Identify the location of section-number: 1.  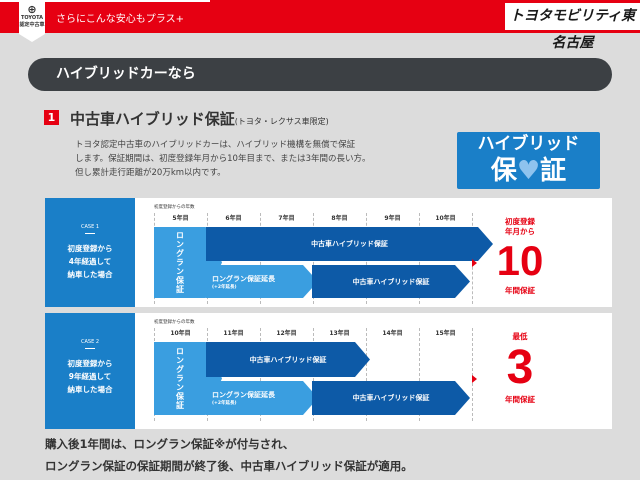
(51, 117).